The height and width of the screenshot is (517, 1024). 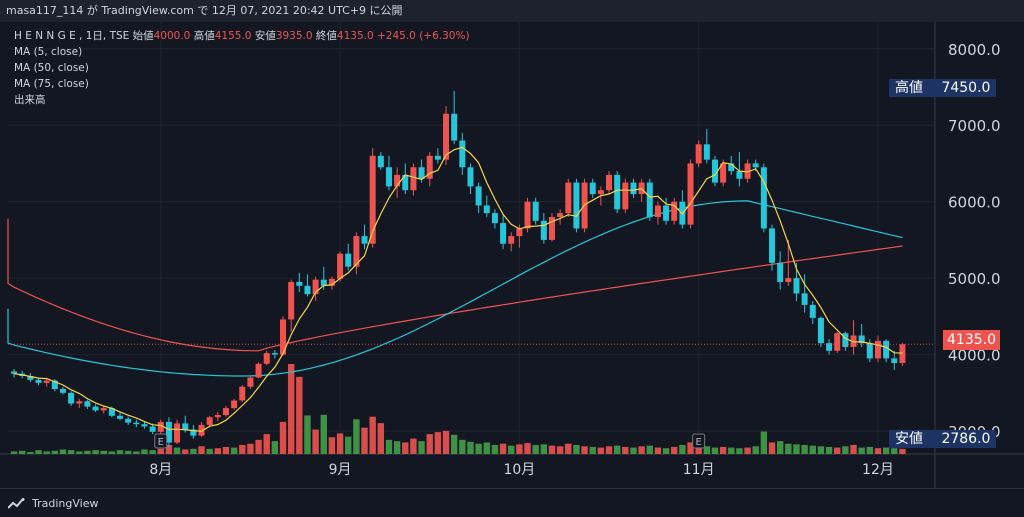 What do you see at coordinates (943, 88) in the screenshot?
I see `high-badge: 高値 7450.0` at bounding box center [943, 88].